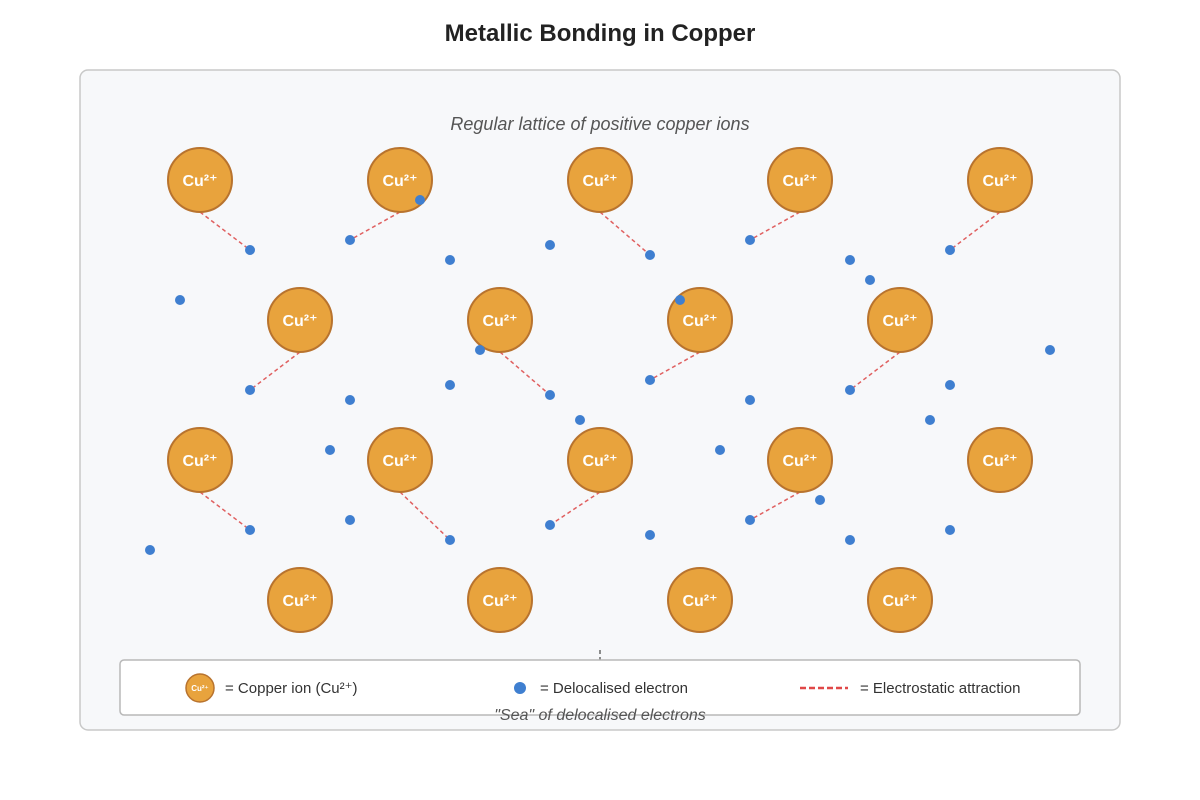 Image resolution: width=1200 pixels, height=800 pixels. Describe the element at coordinates (599, 715) in the screenshot. I see `sea-label: "Sea" of delocalised electrons` at that location.